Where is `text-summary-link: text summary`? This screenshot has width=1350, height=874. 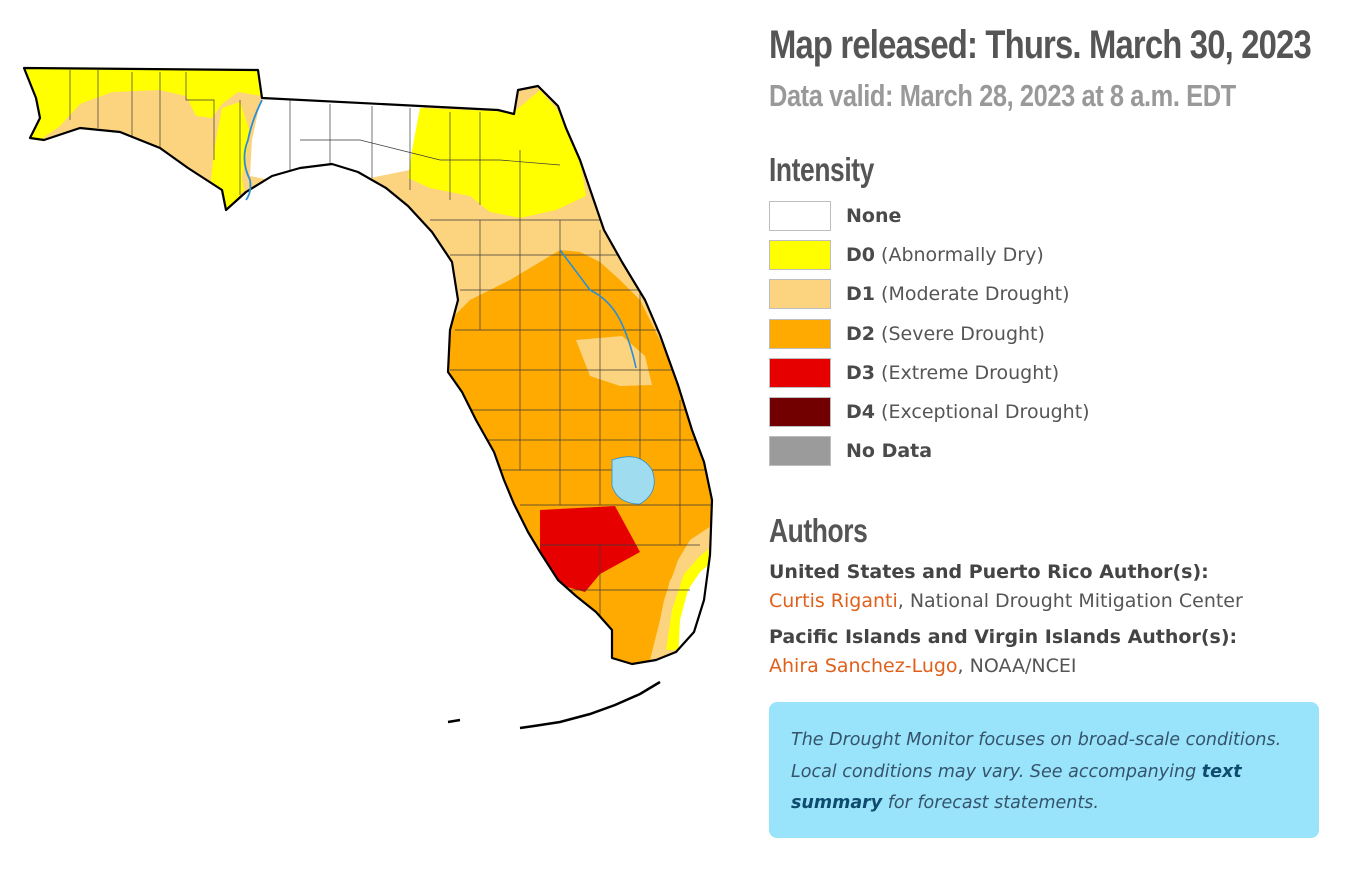
text-summary-link: text summary is located at coordinates (1016, 787).